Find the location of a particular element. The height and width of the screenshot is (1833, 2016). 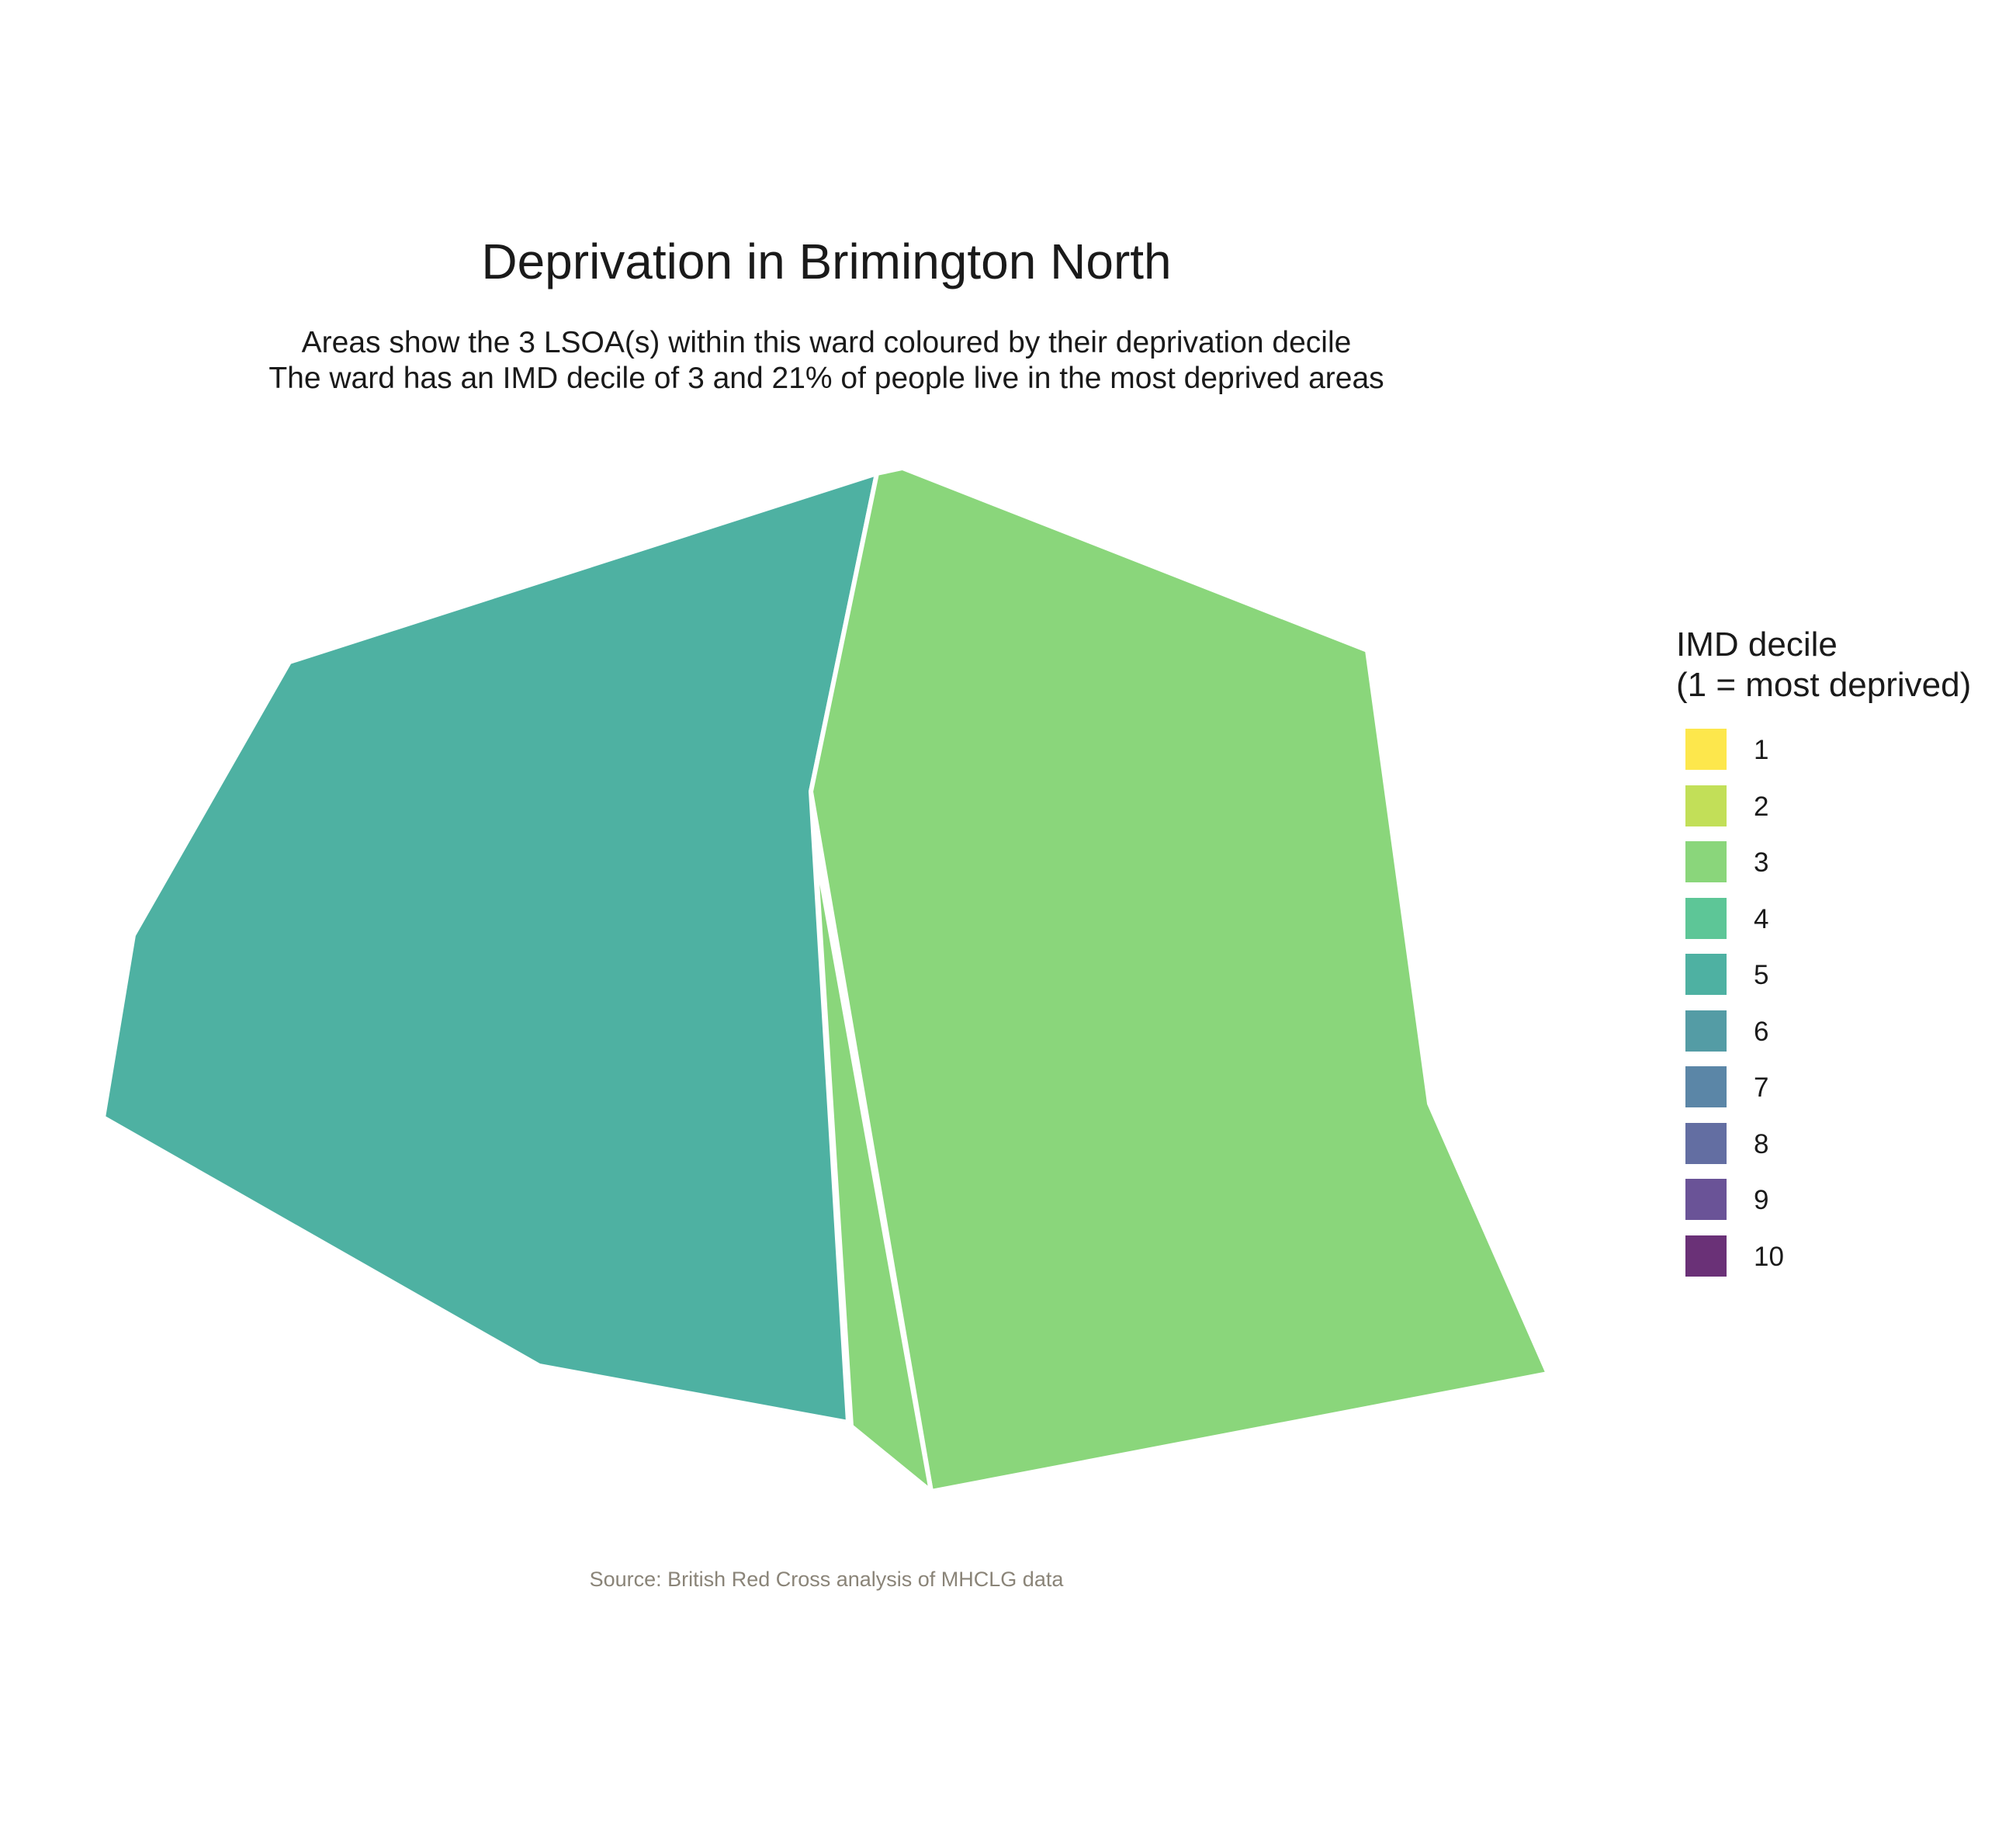

legend-item: 2 is located at coordinates (1824, 813).